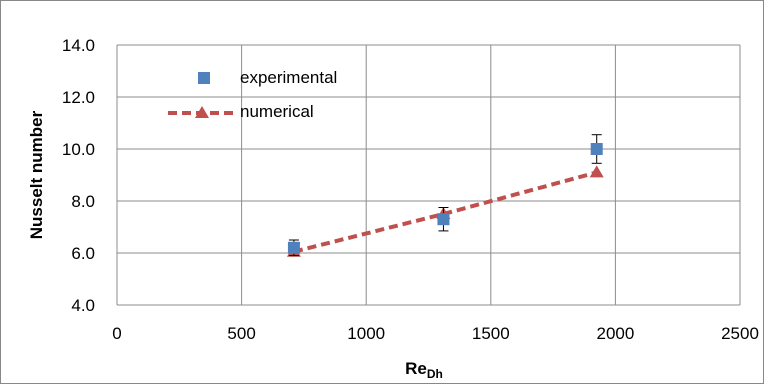  I want to click on y-tick-label: 4.0, so click(83, 305).